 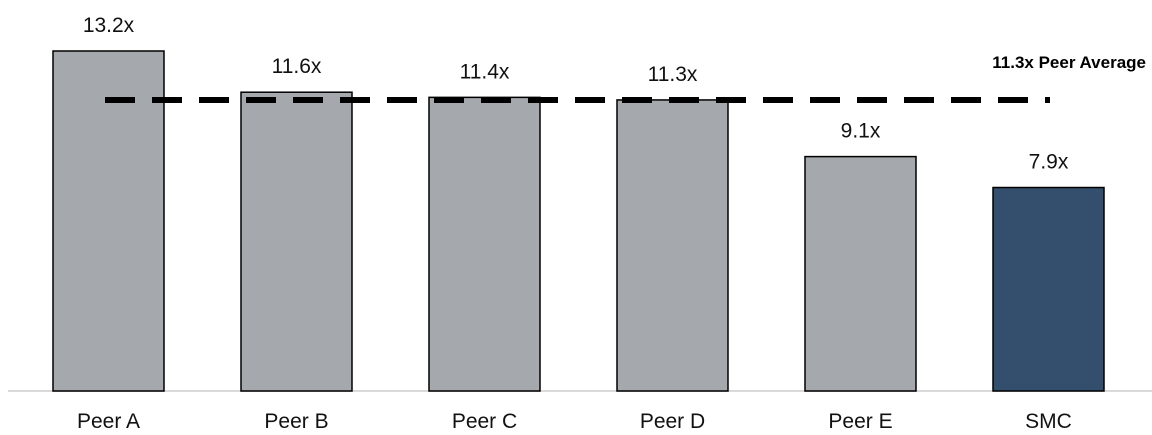 What do you see at coordinates (296, 421) in the screenshot?
I see `category-label-peer-b: Peer B` at bounding box center [296, 421].